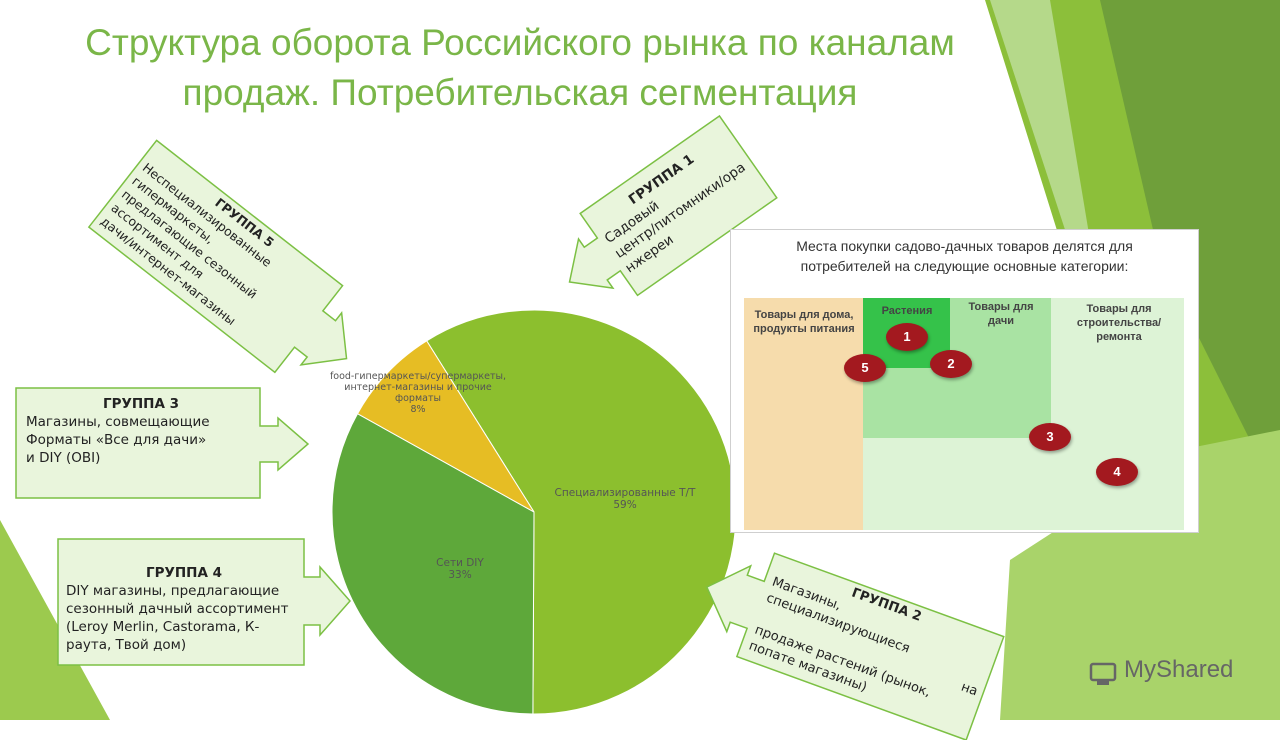 The height and width of the screenshot is (740, 1280). What do you see at coordinates (1001, 314) in the screenshot?
I see `zone-dacha-label: Товары для дачи` at bounding box center [1001, 314].